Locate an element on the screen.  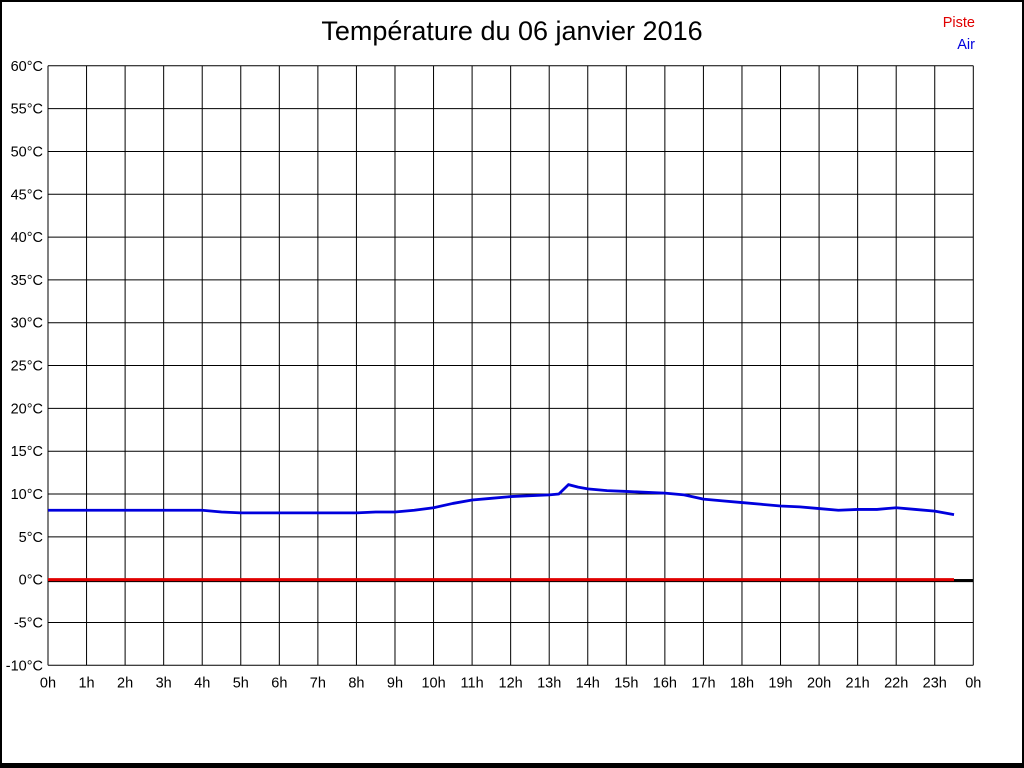
x-tick-label: 1h is located at coordinates (86, 683).